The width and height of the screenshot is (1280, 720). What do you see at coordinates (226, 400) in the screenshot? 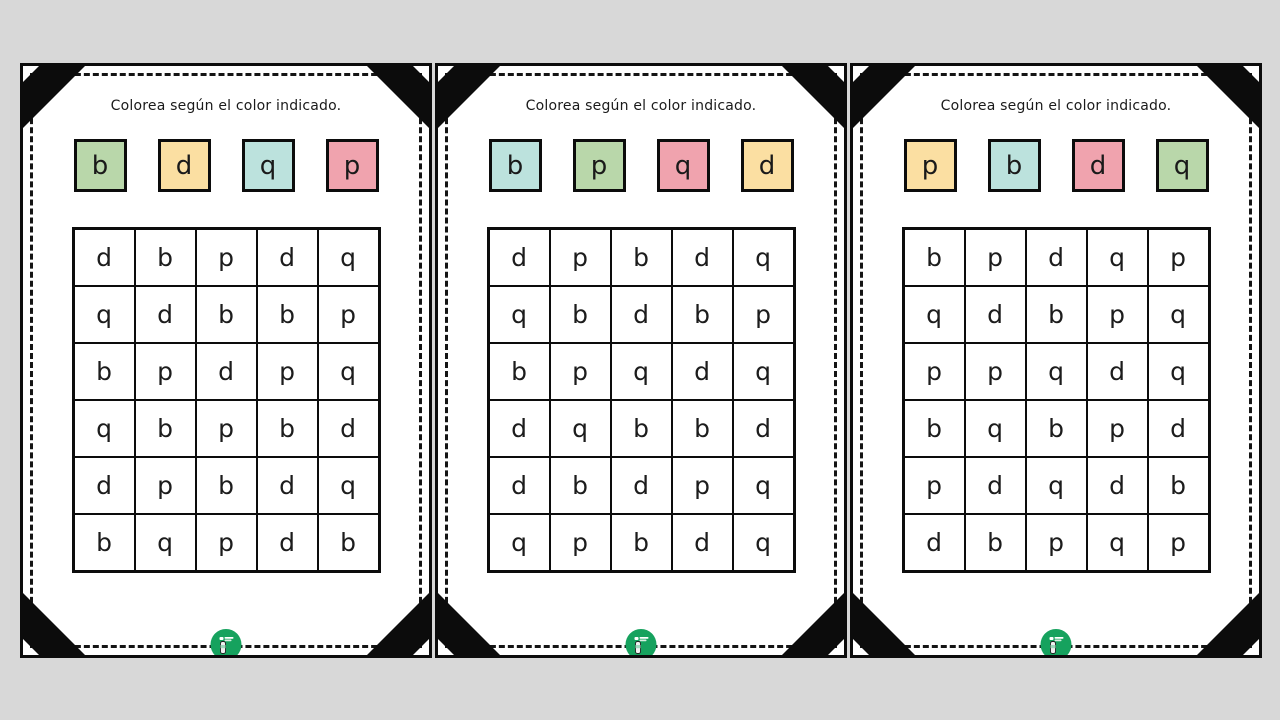
I see `letter-grid: d b p d q q d b b p b p d p q q b p b d` at bounding box center [226, 400].